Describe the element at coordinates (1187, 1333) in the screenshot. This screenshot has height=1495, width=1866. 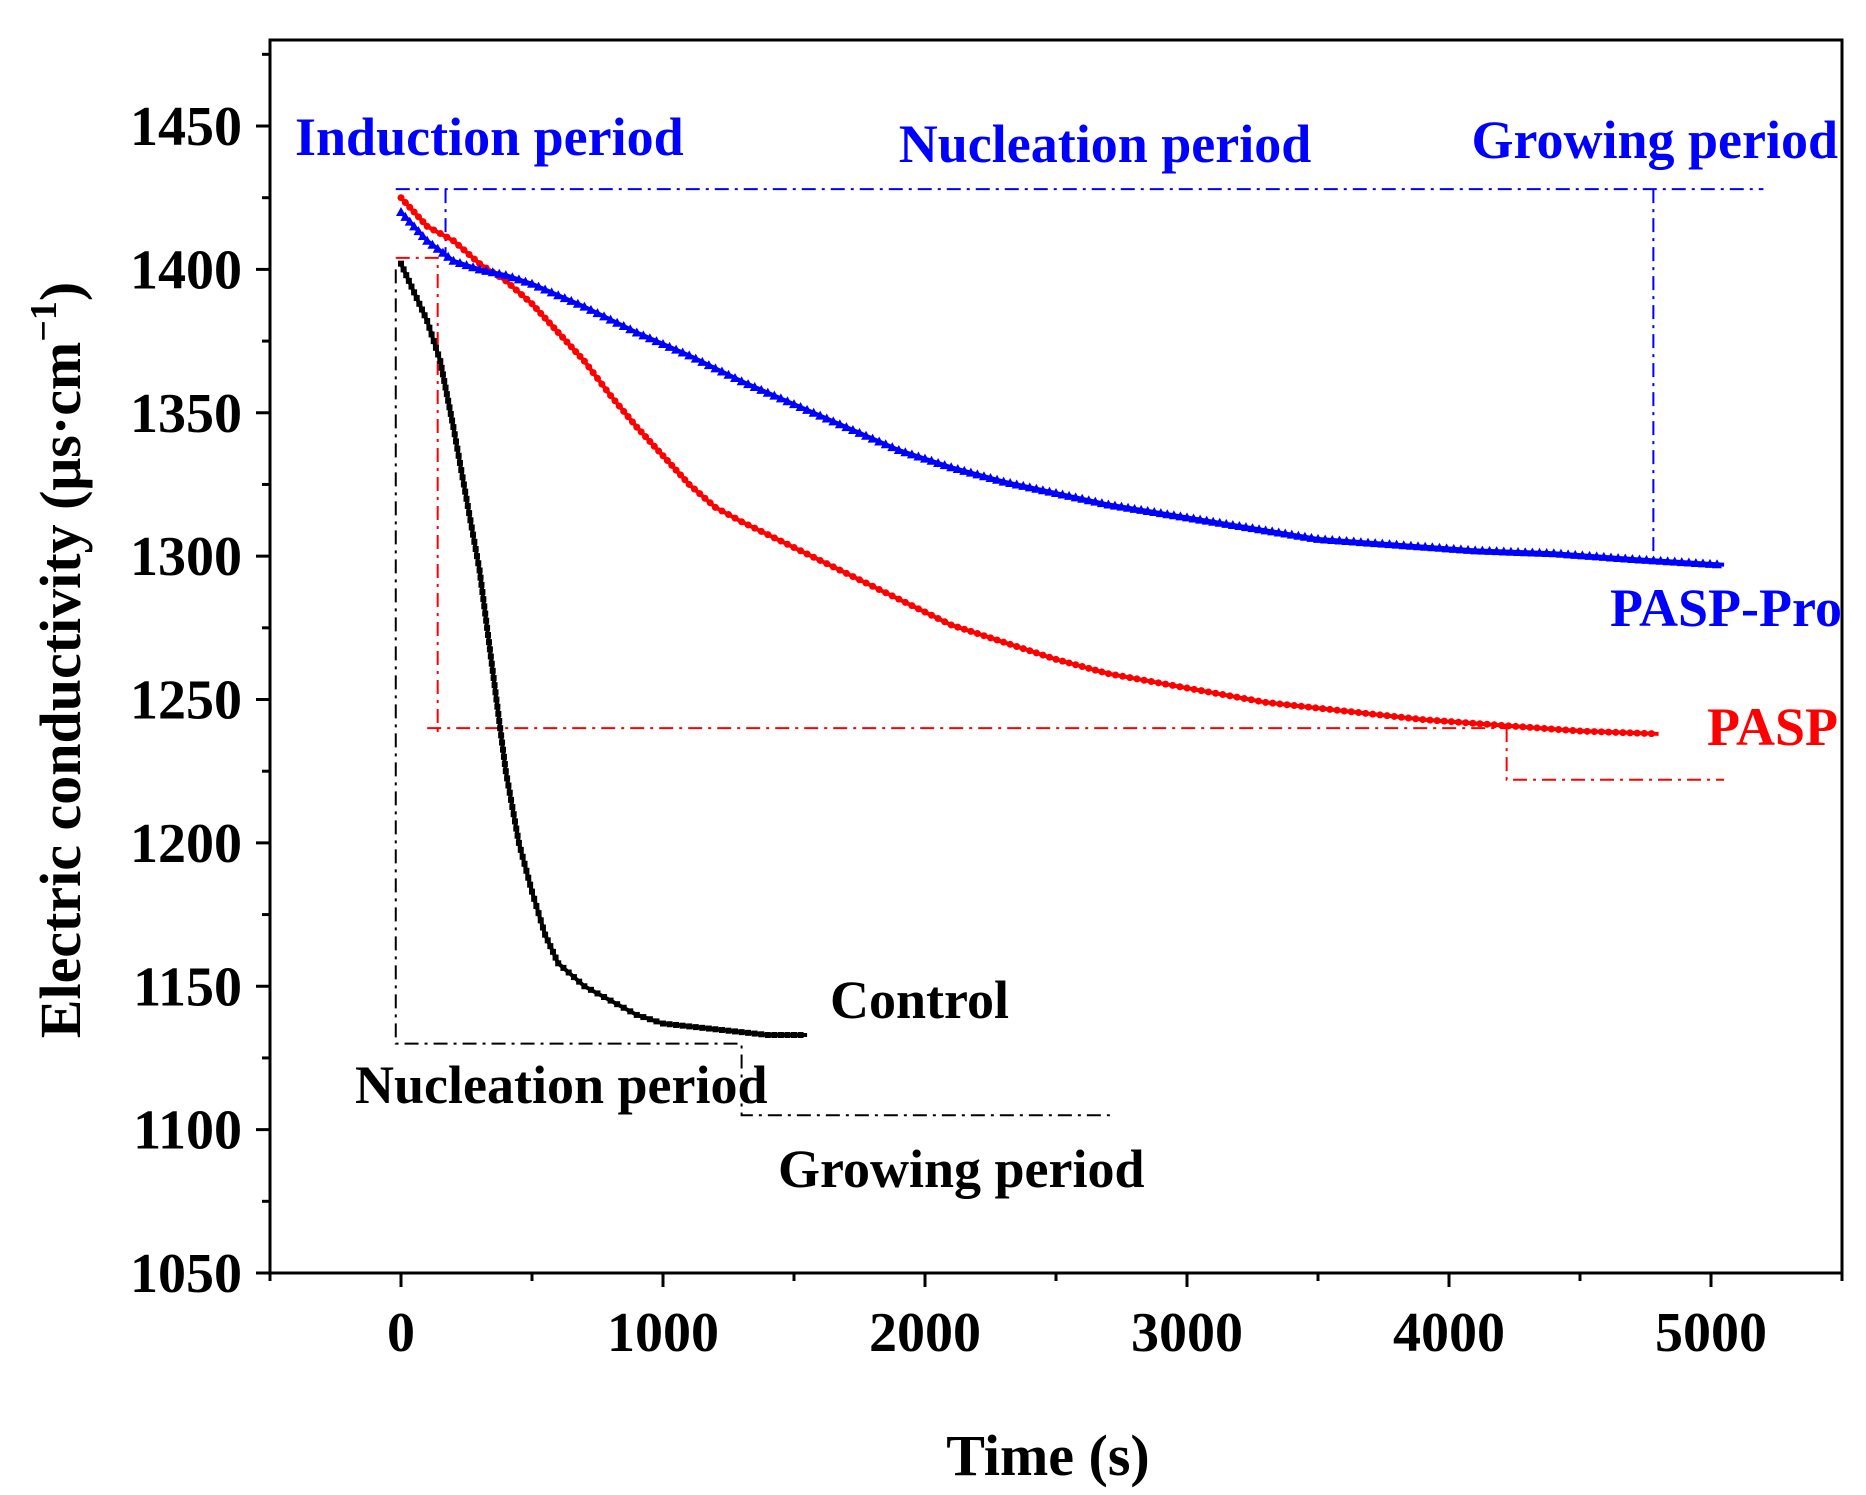
I see `x-tick-label: 3000` at that location.